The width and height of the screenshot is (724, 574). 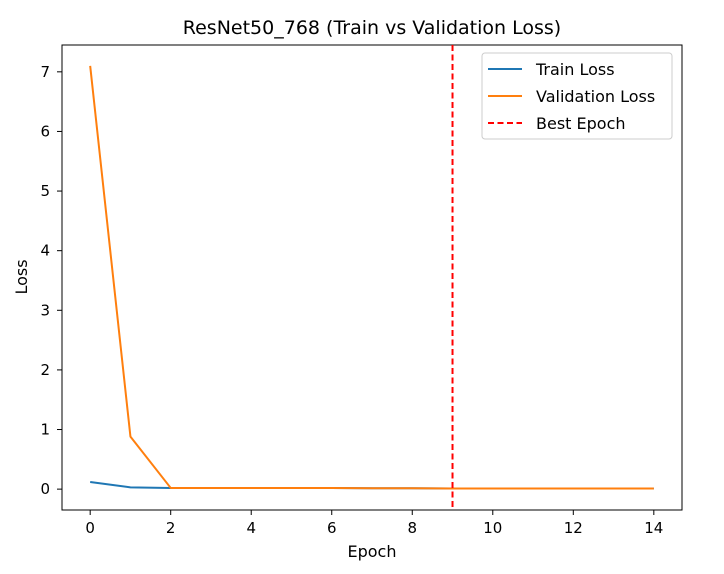 I want to click on y-tick-label: 1, so click(x=45, y=430).